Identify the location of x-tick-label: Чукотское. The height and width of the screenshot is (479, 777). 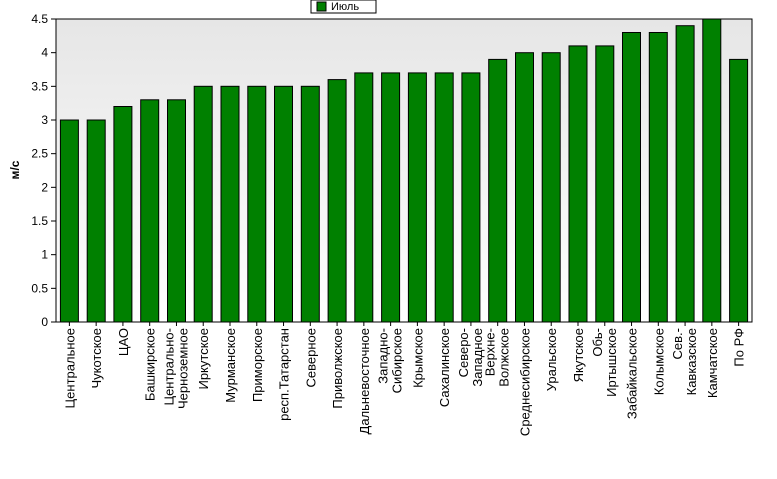
(96, 358).